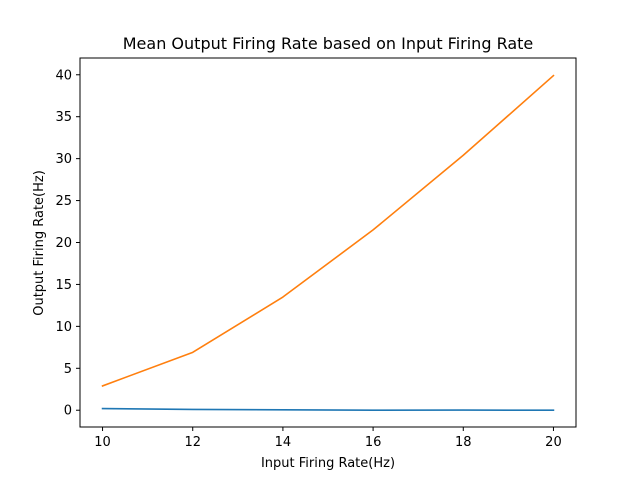 Image resolution: width=640 pixels, height=480 pixels. I want to click on x-tick-label: 20, so click(553, 442).